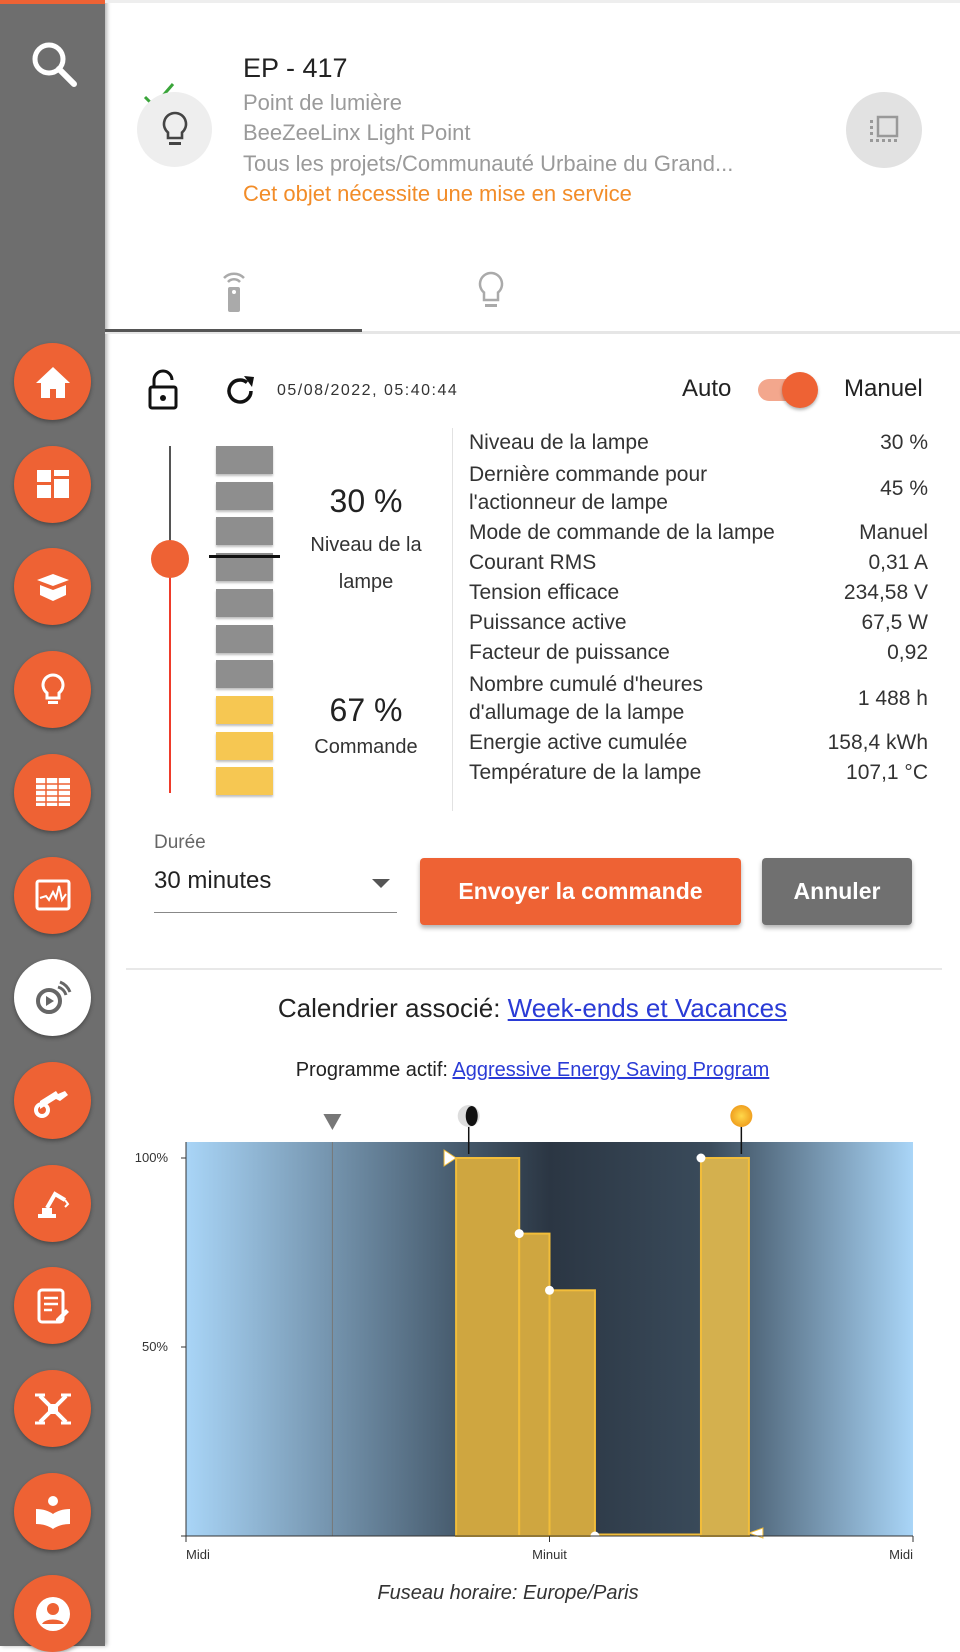  I want to click on refresh-icon, so click(240, 391).